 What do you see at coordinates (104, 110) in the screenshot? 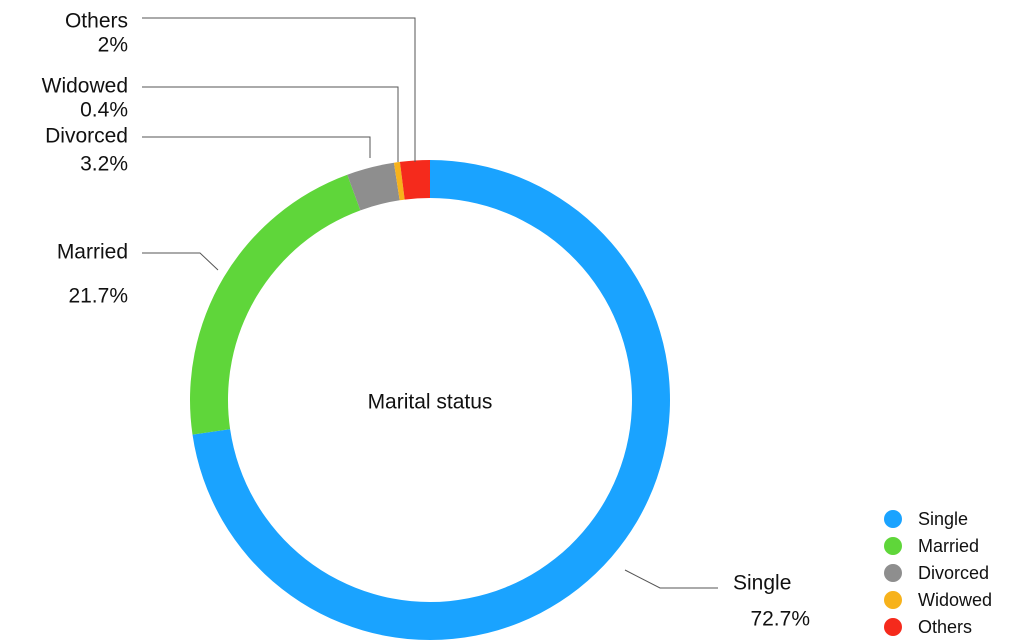
I see `slice-value-label: 0.4%` at bounding box center [104, 110].